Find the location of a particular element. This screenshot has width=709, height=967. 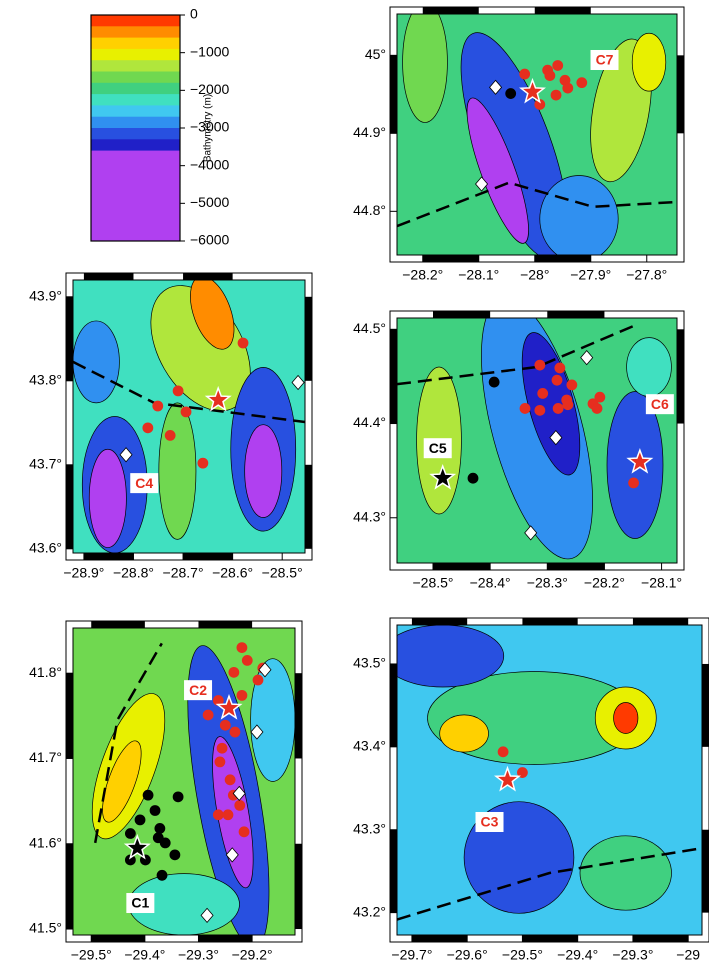

cluster-label: C4 is located at coordinates (144, 483).